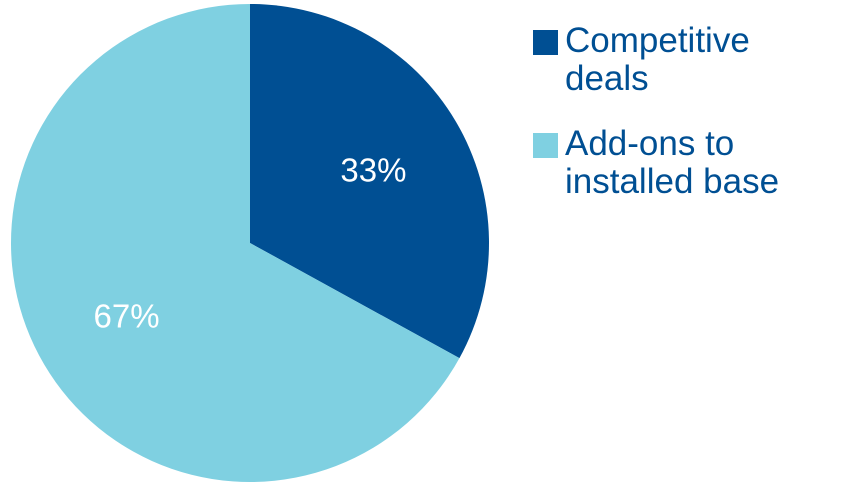  What do you see at coordinates (545, 42) in the screenshot?
I see `legend-swatch-competitive-deals` at bounding box center [545, 42].